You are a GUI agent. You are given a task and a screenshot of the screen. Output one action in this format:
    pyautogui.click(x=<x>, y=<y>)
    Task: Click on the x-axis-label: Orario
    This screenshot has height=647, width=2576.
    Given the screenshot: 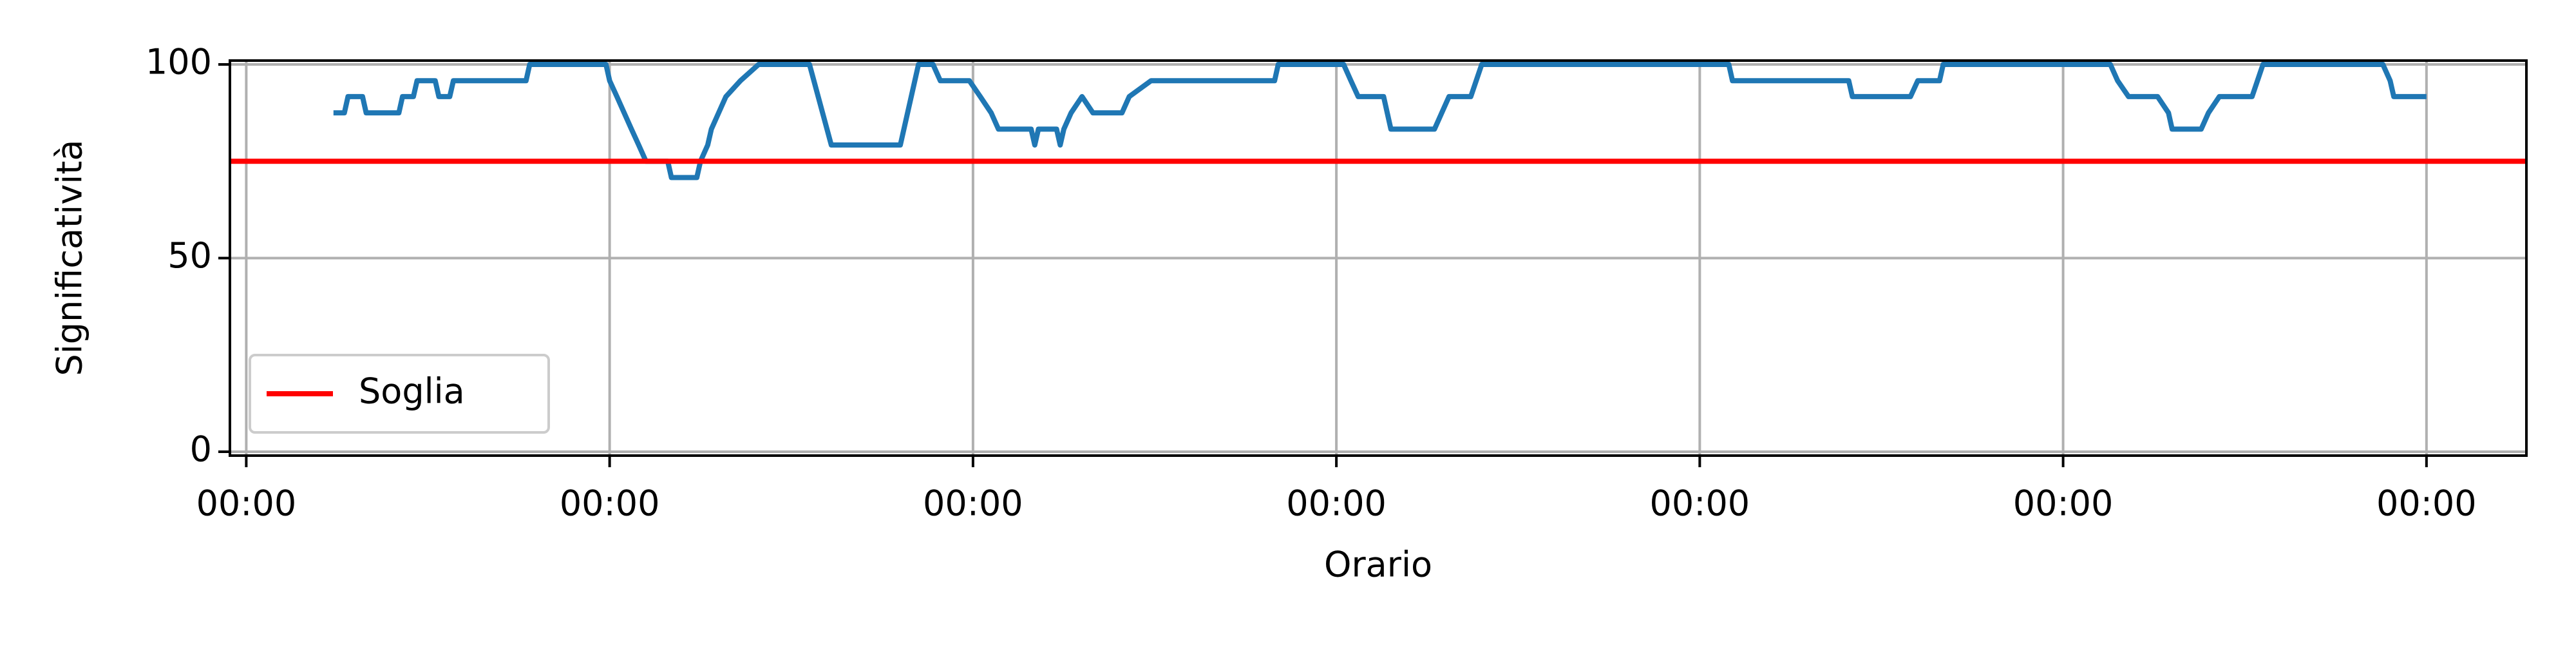 What is the action you would take?
    pyautogui.click(x=1378, y=565)
    